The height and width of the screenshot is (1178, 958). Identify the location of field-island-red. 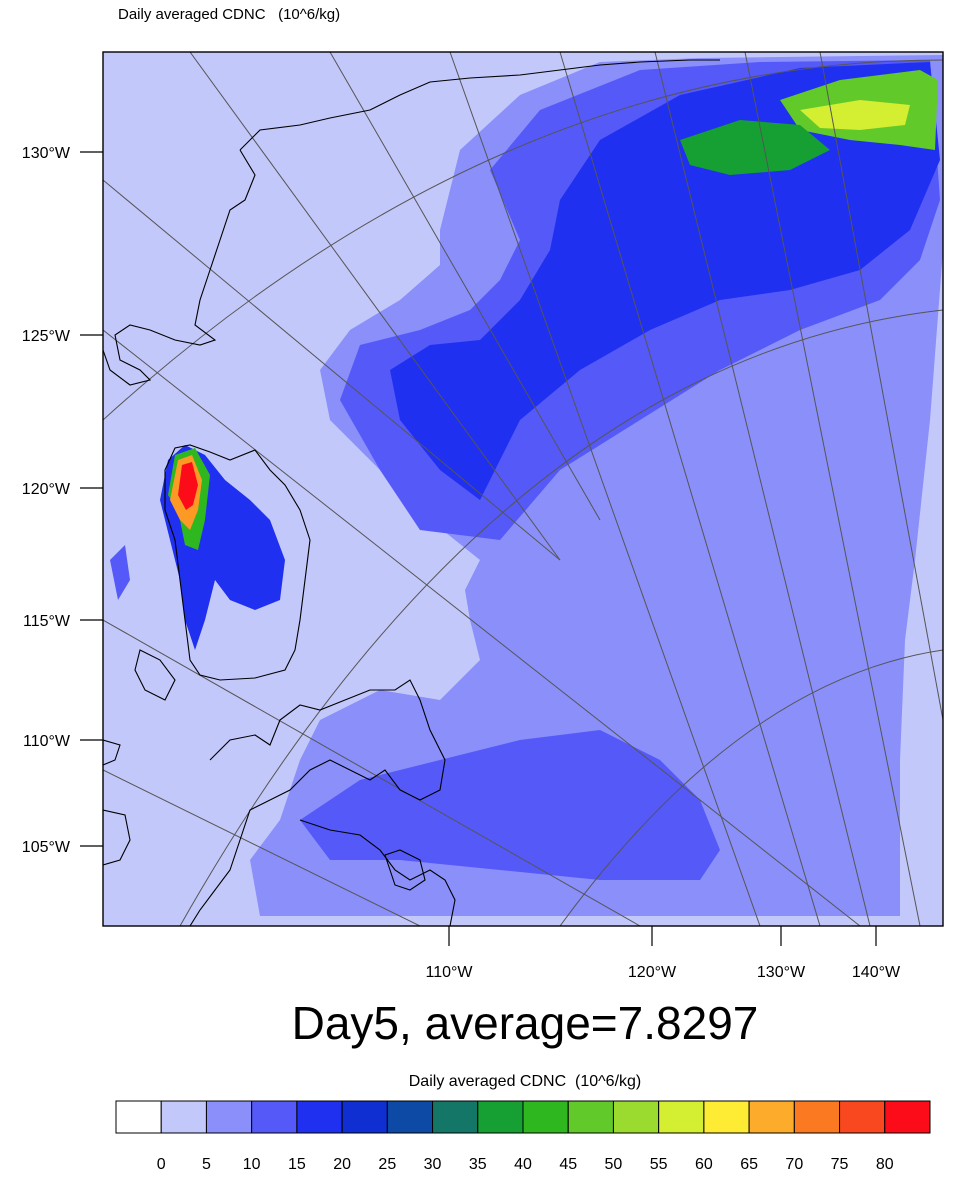
(188, 486).